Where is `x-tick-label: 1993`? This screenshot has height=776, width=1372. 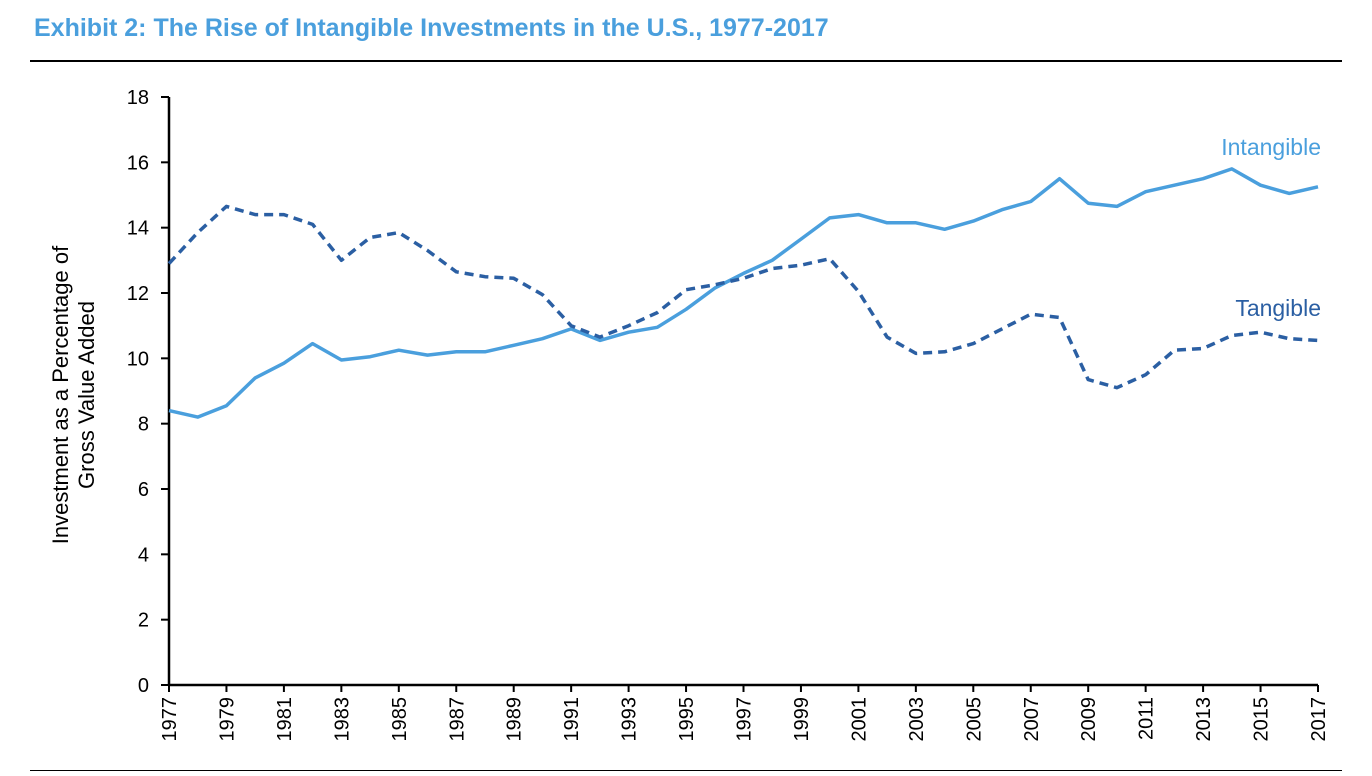
x-tick-label: 1993 is located at coordinates (630, 719).